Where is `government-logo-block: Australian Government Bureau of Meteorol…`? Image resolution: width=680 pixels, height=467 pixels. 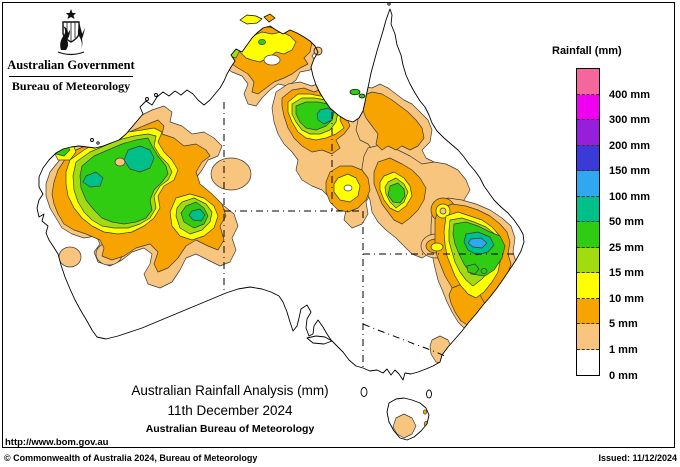 government-logo-block: Australian Government Bureau of Meteorol… is located at coordinates (71, 50).